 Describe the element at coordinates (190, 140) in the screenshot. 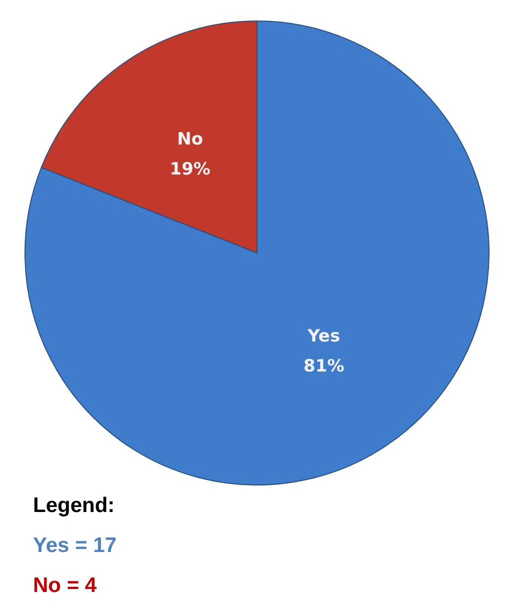

I see `slice-label: No` at that location.